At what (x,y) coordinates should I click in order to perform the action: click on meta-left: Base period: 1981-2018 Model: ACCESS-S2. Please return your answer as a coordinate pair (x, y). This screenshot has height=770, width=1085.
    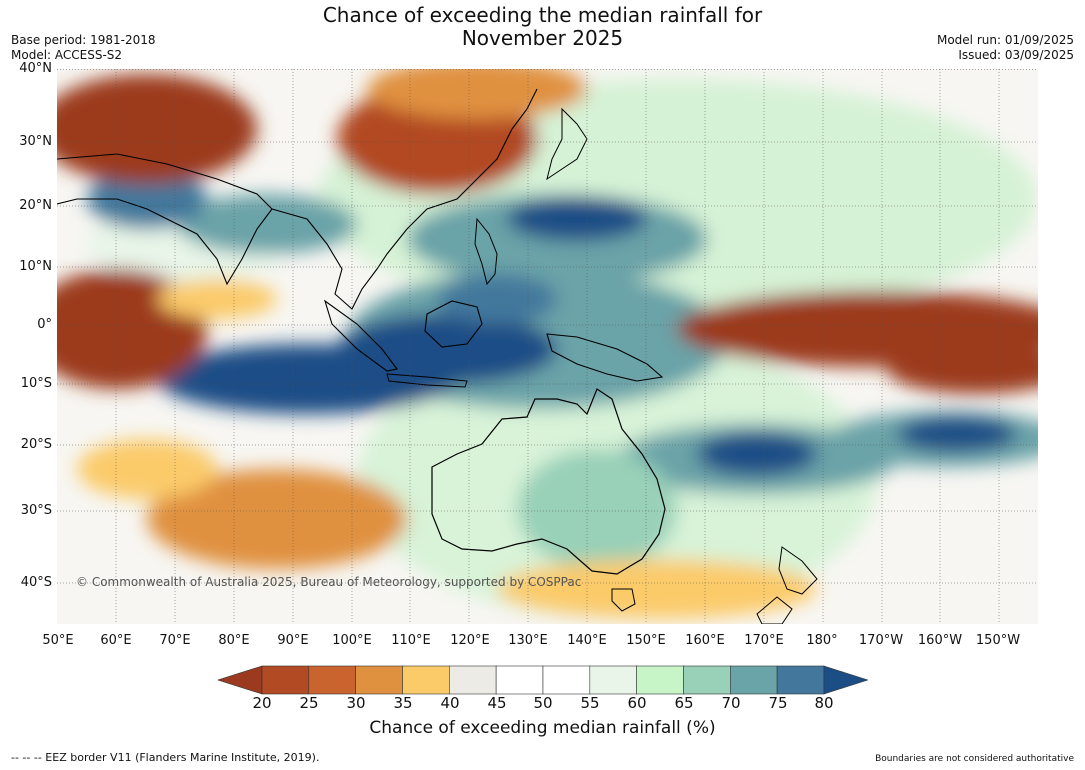
    Looking at the image, I should click on (83, 48).